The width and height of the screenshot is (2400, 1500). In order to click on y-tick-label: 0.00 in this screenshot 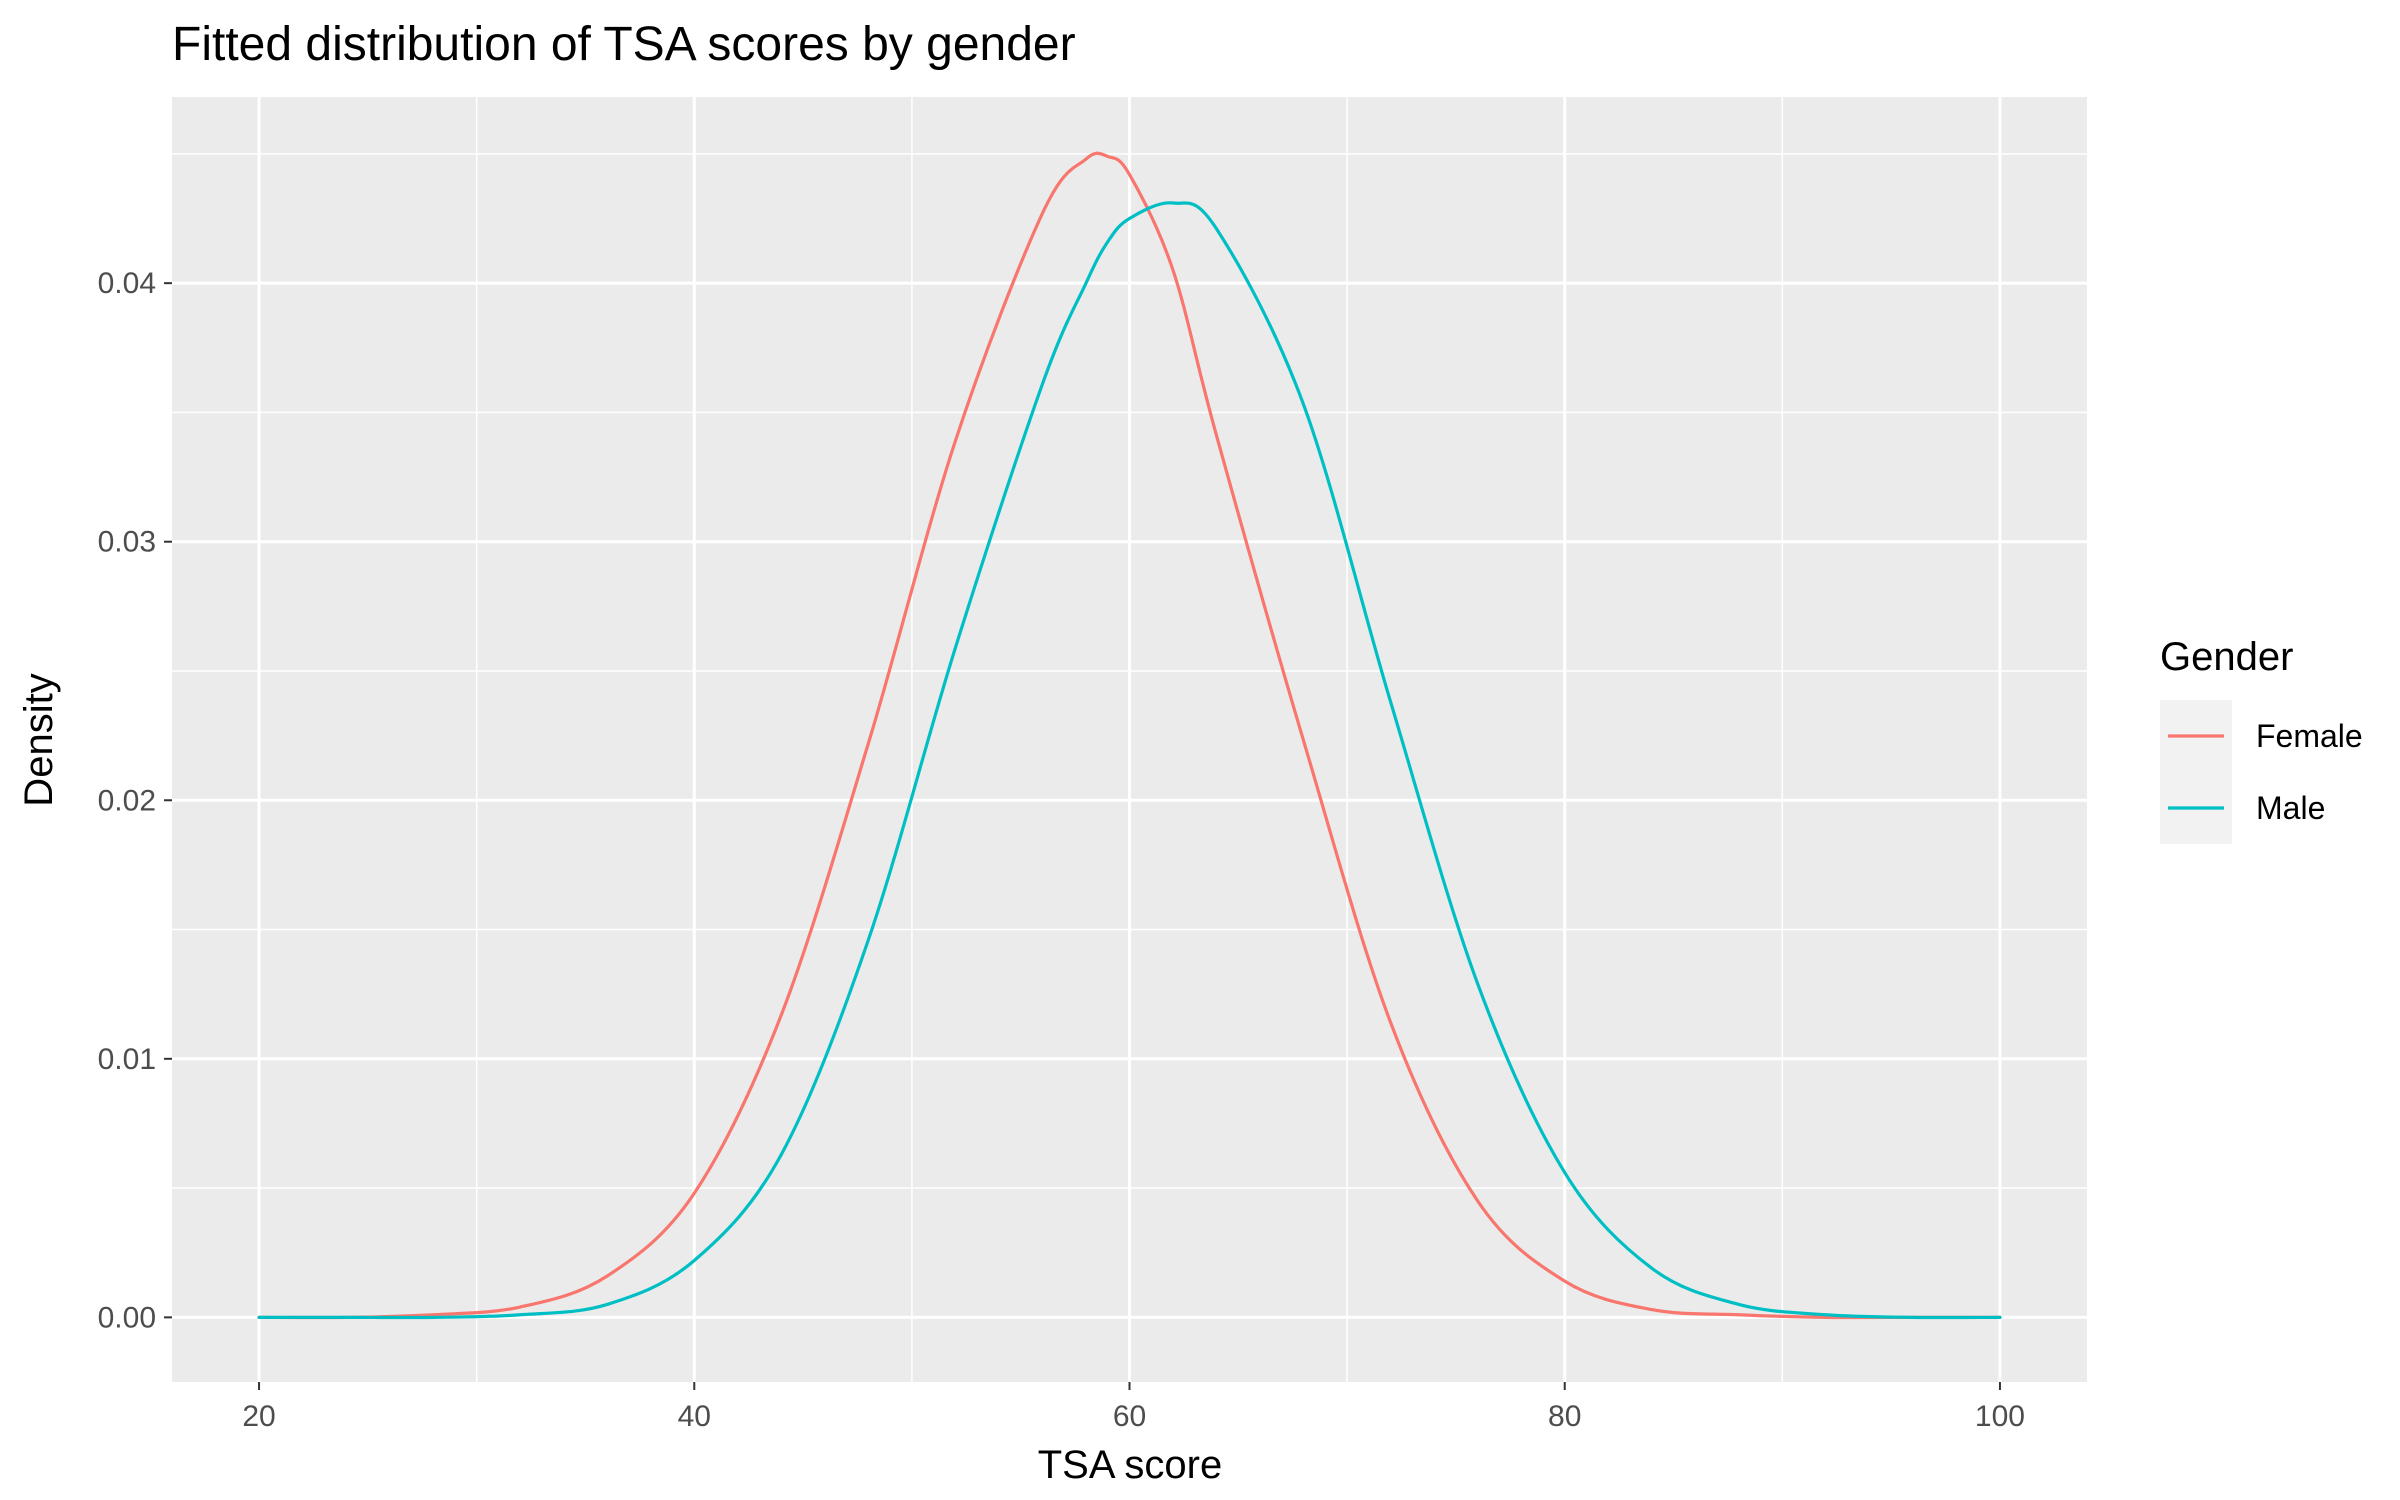, I will do `click(127, 1317)`.